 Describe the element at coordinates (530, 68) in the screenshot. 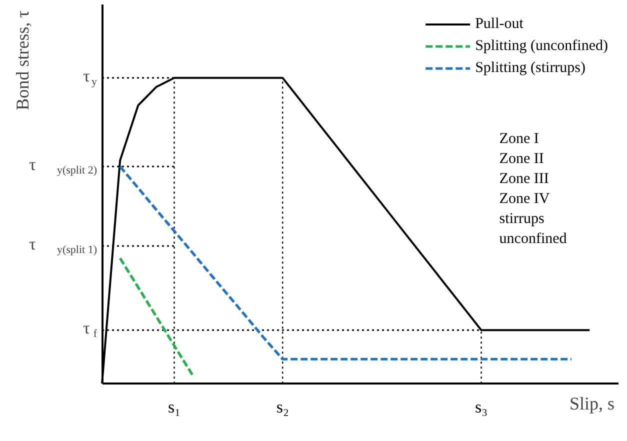

I see `legend-label: Splitting (stirrups)` at that location.